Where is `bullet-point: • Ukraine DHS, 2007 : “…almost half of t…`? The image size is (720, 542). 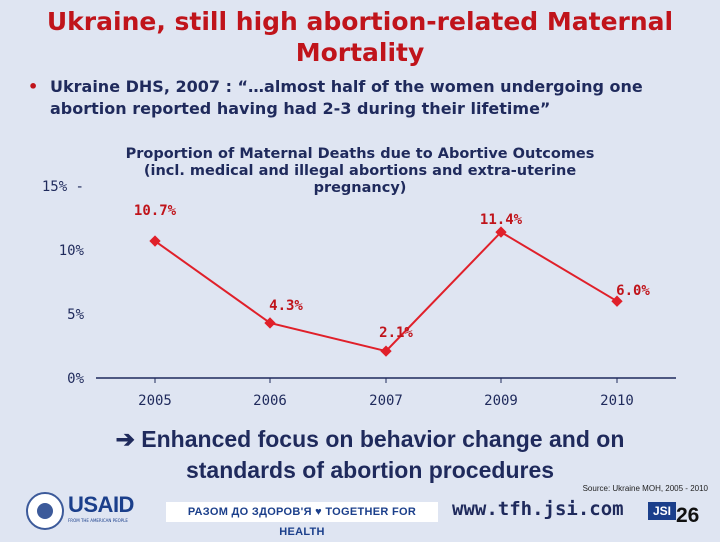 bullet-point: • Ukraine DHS, 2007 : “…almost half of t… is located at coordinates (363, 98).